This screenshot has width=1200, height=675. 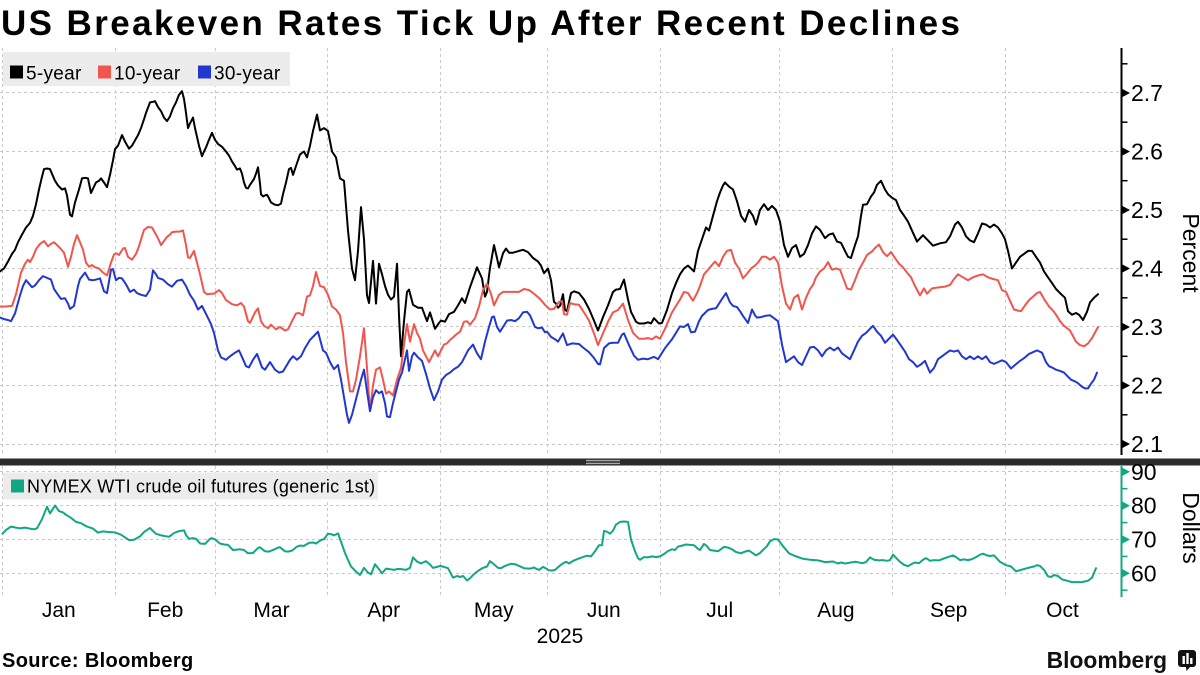 I want to click on svg-text: Source: Bloomberg, so click(x=98, y=661).